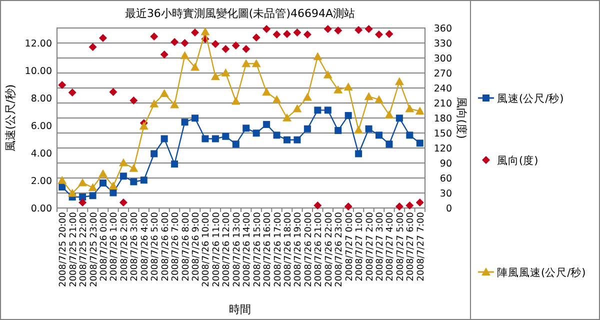  Describe the element at coordinates (443, 44) in the screenshot. I see `y2-tick-label: 330` at that location.